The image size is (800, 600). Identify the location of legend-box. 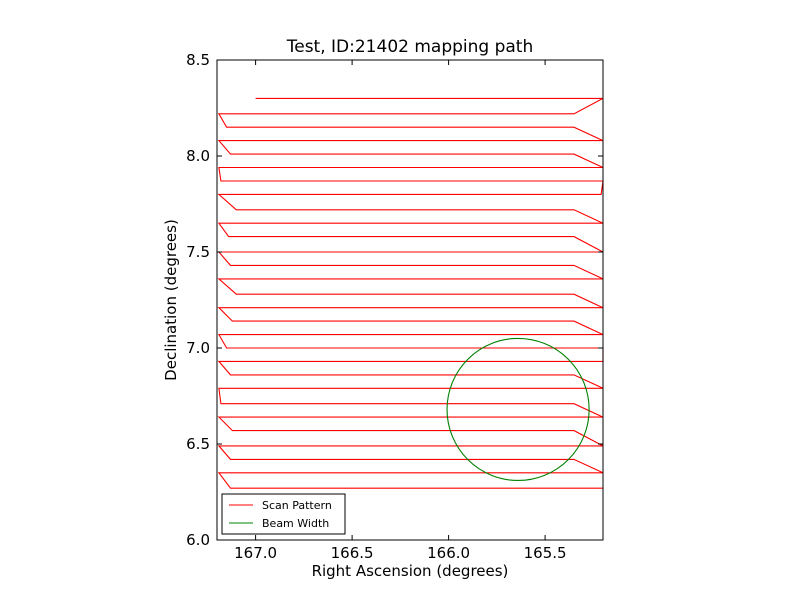
(283, 514).